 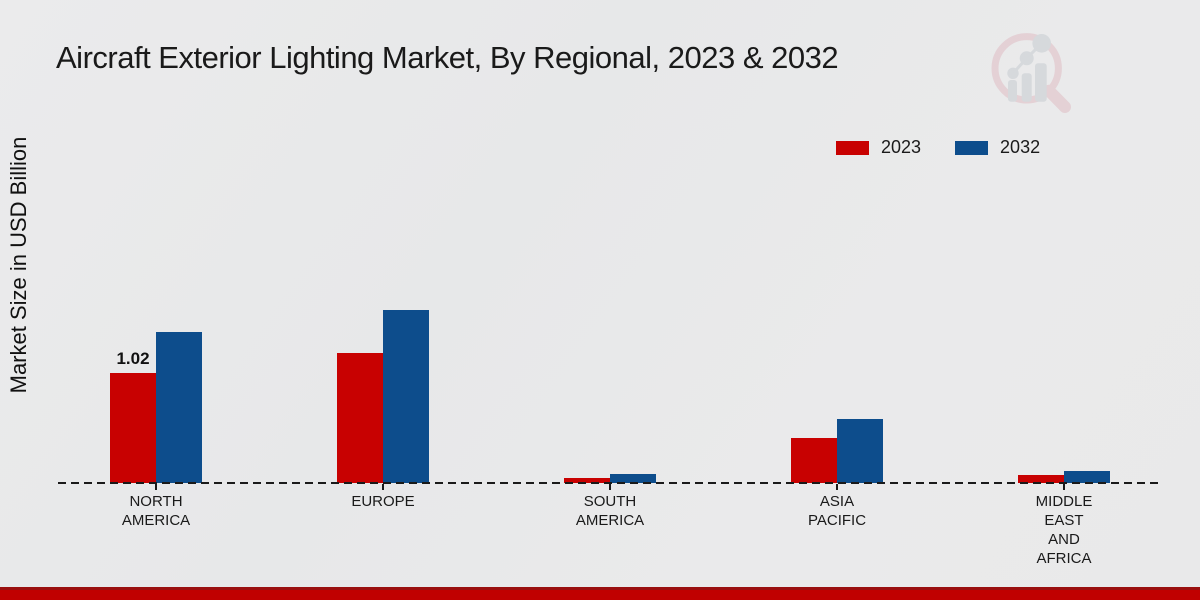 I want to click on bar-2032-south-america, so click(x=633, y=478).